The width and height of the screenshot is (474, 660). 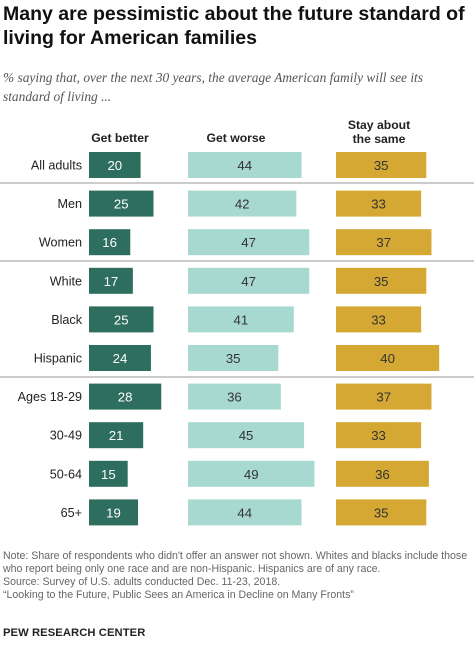 What do you see at coordinates (60, 243) in the screenshot?
I see `category-label: Women` at bounding box center [60, 243].